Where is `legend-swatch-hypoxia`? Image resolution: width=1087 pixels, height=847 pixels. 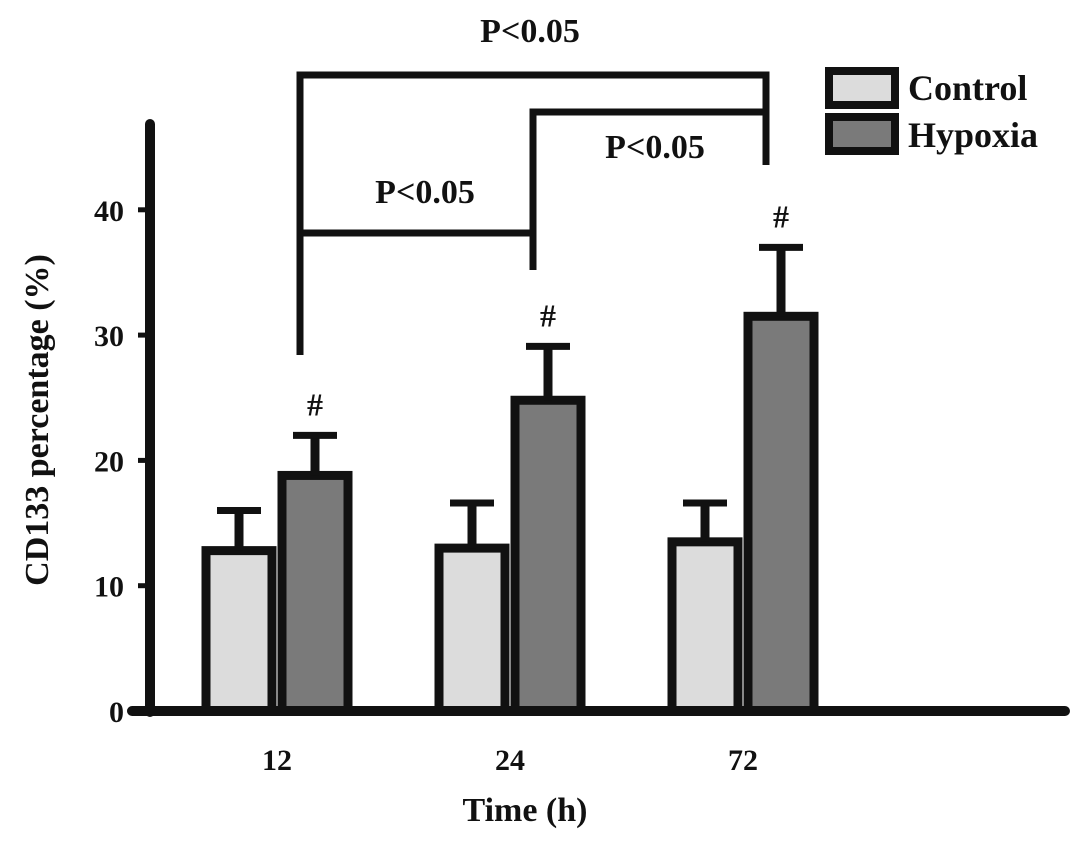
legend-swatch-hypoxia is located at coordinates (862, 134).